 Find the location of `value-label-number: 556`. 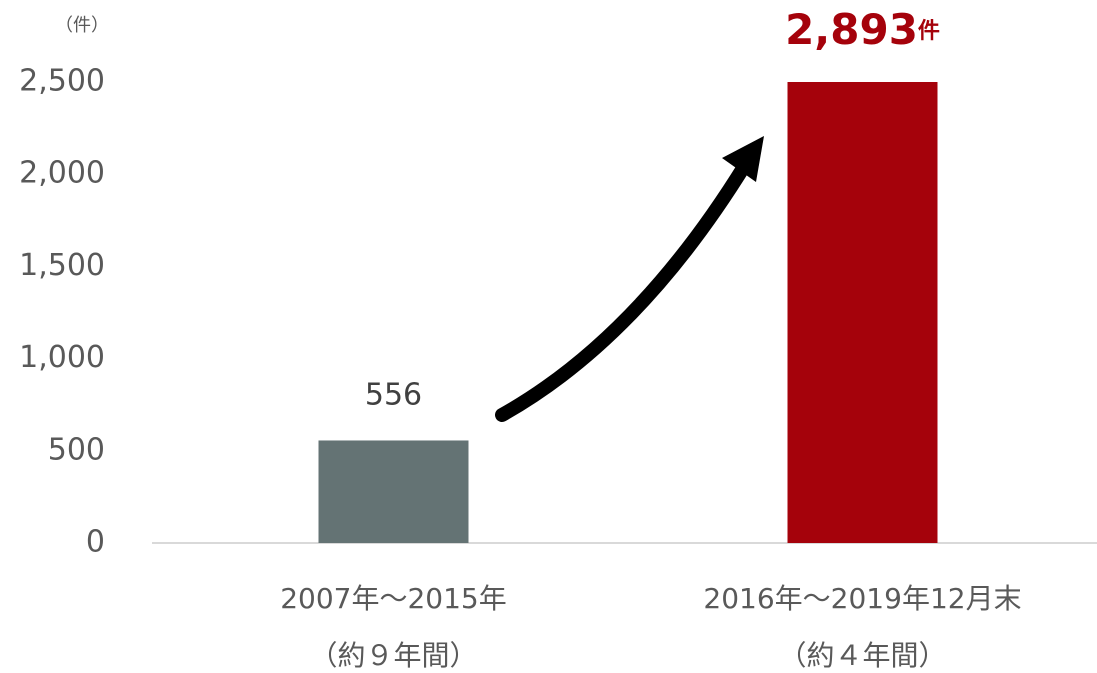

value-label-number: 556 is located at coordinates (393, 394).